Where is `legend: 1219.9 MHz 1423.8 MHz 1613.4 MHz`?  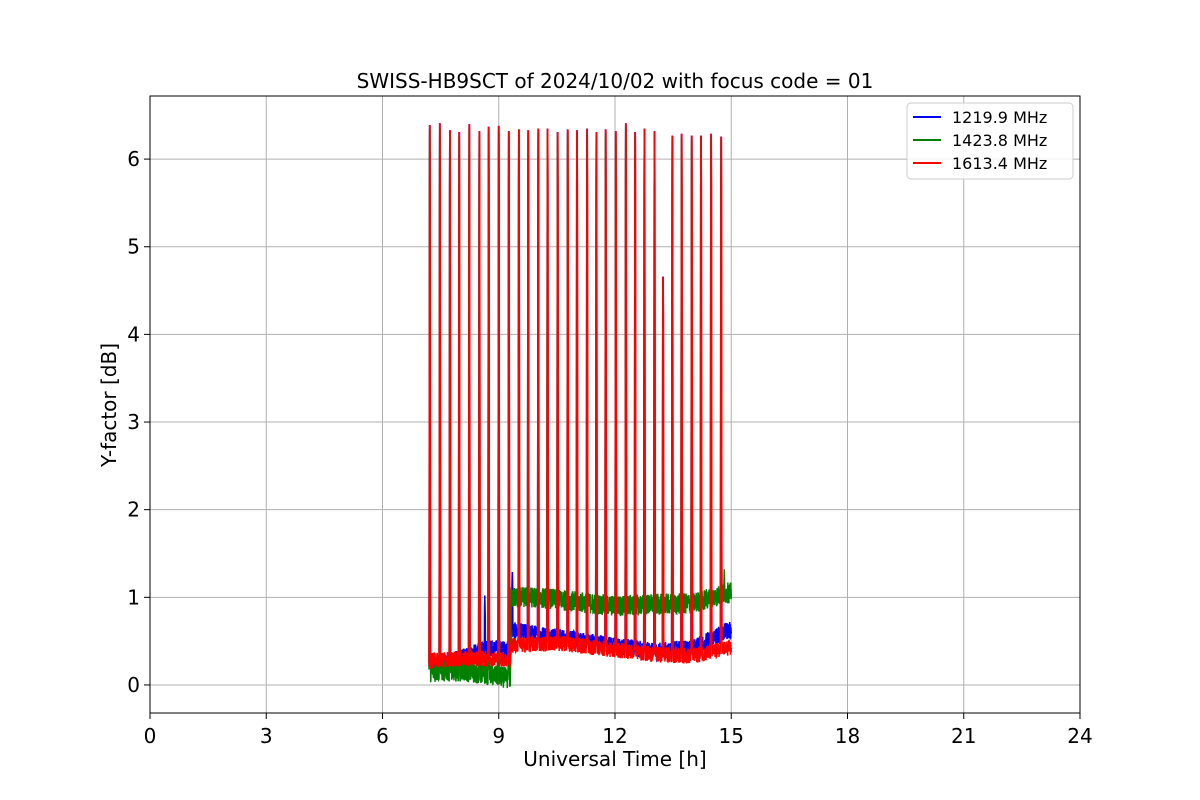
legend: 1219.9 MHz 1423.8 MHz 1613.4 MHz is located at coordinates (990, 141).